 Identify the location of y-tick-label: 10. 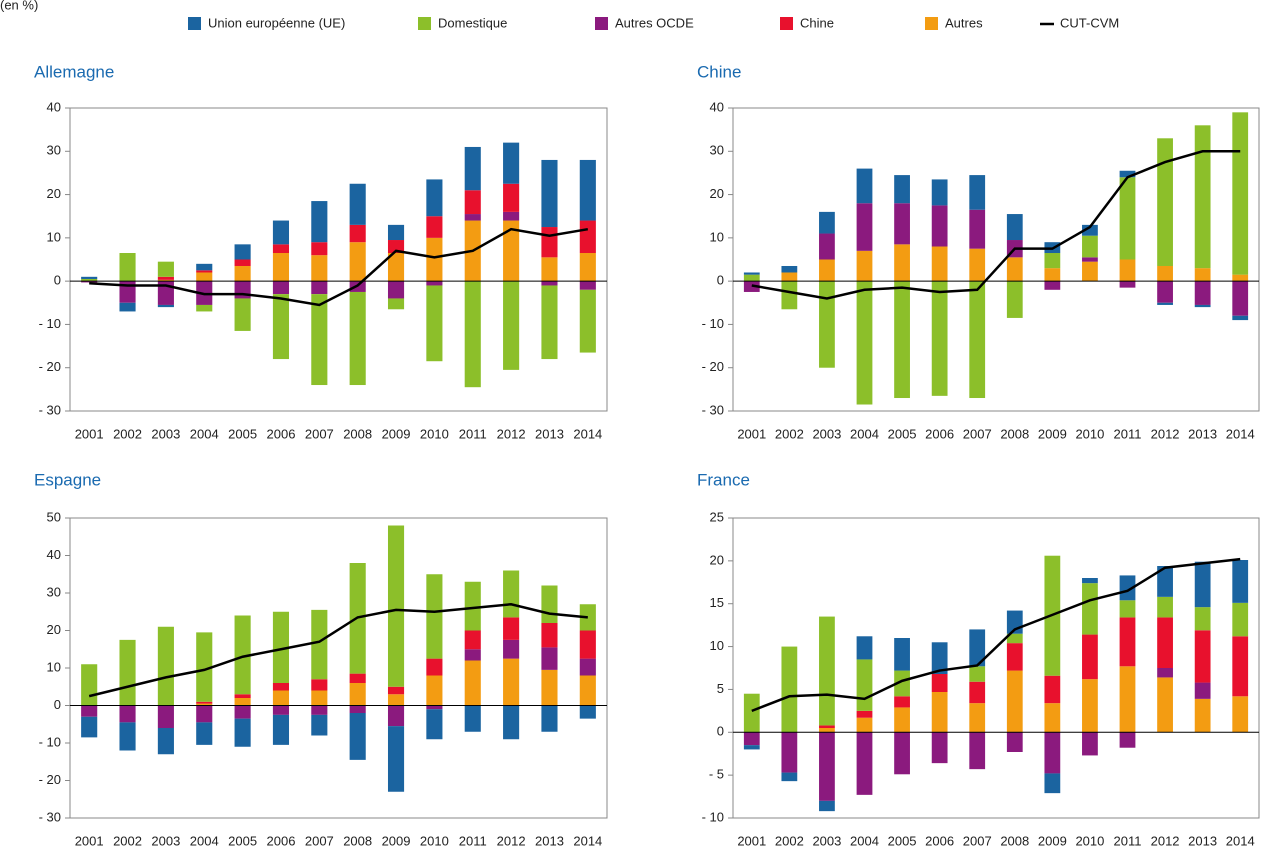
(717, 645).